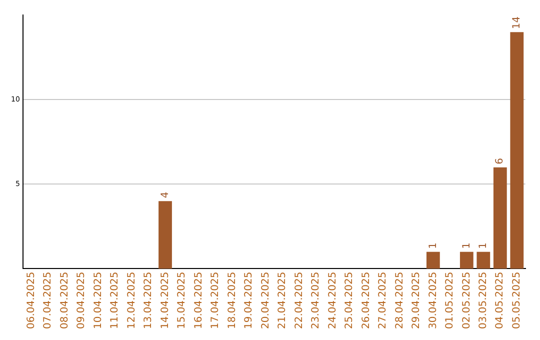 The height and width of the screenshot is (340, 540). Describe the element at coordinates (148, 301) in the screenshot. I see `x-tick-label: 13.04.2025` at that location.